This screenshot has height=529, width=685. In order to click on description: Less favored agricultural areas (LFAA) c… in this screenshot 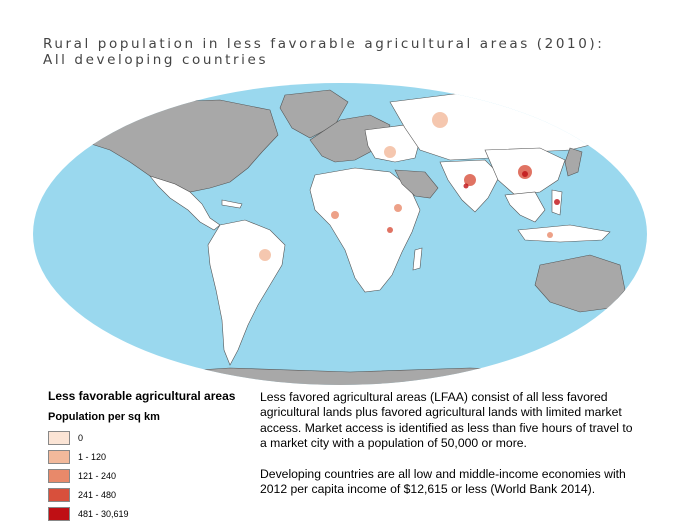, I will do `click(450, 451)`.